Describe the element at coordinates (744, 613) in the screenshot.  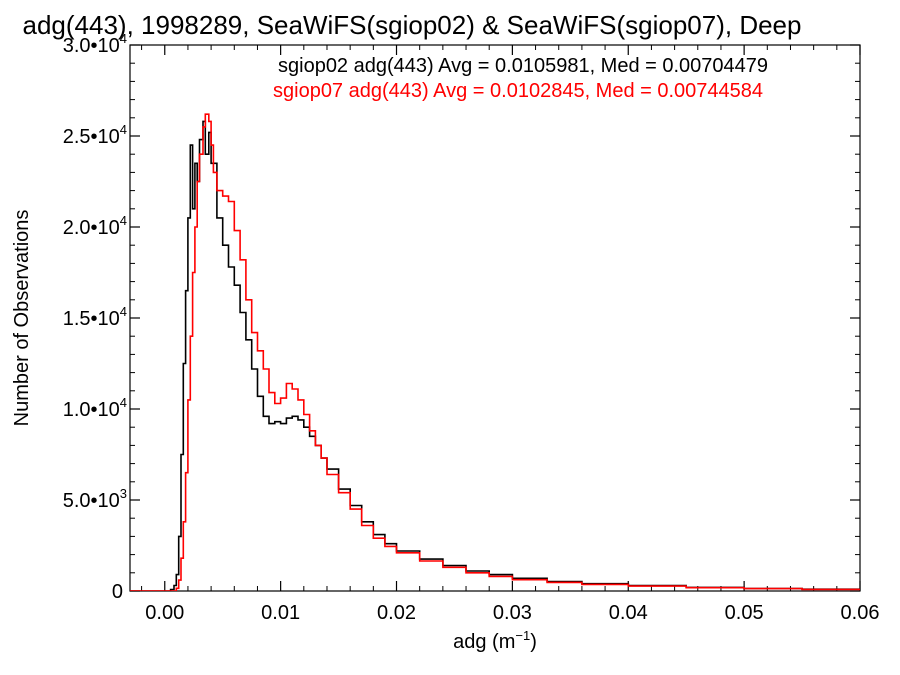
I see `x-tick-label: 0.05` at that location.